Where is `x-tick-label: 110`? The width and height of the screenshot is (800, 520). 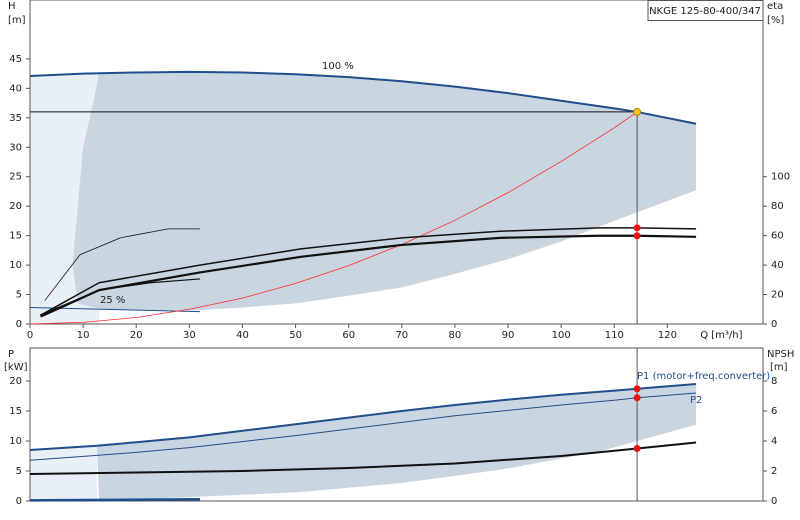 x-tick-label: 110 is located at coordinates (614, 335).